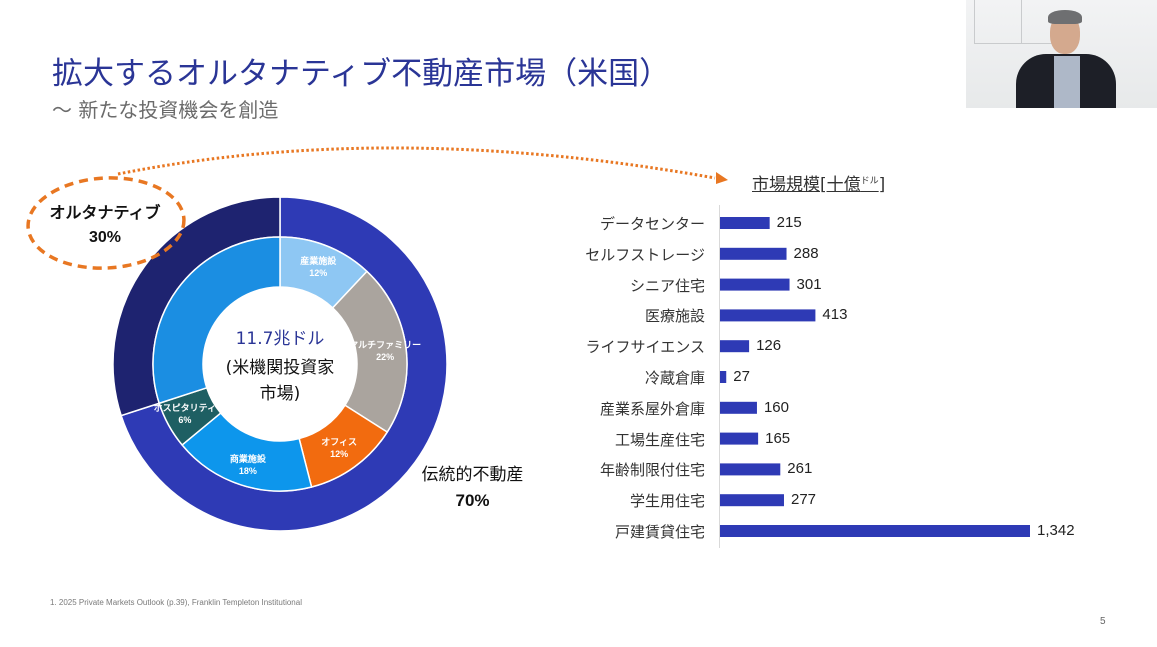 This screenshot has width=1157, height=647. What do you see at coordinates (659, 532) in the screenshot?
I see `bar-category-label: 戸建賃貸住宅` at bounding box center [659, 532].